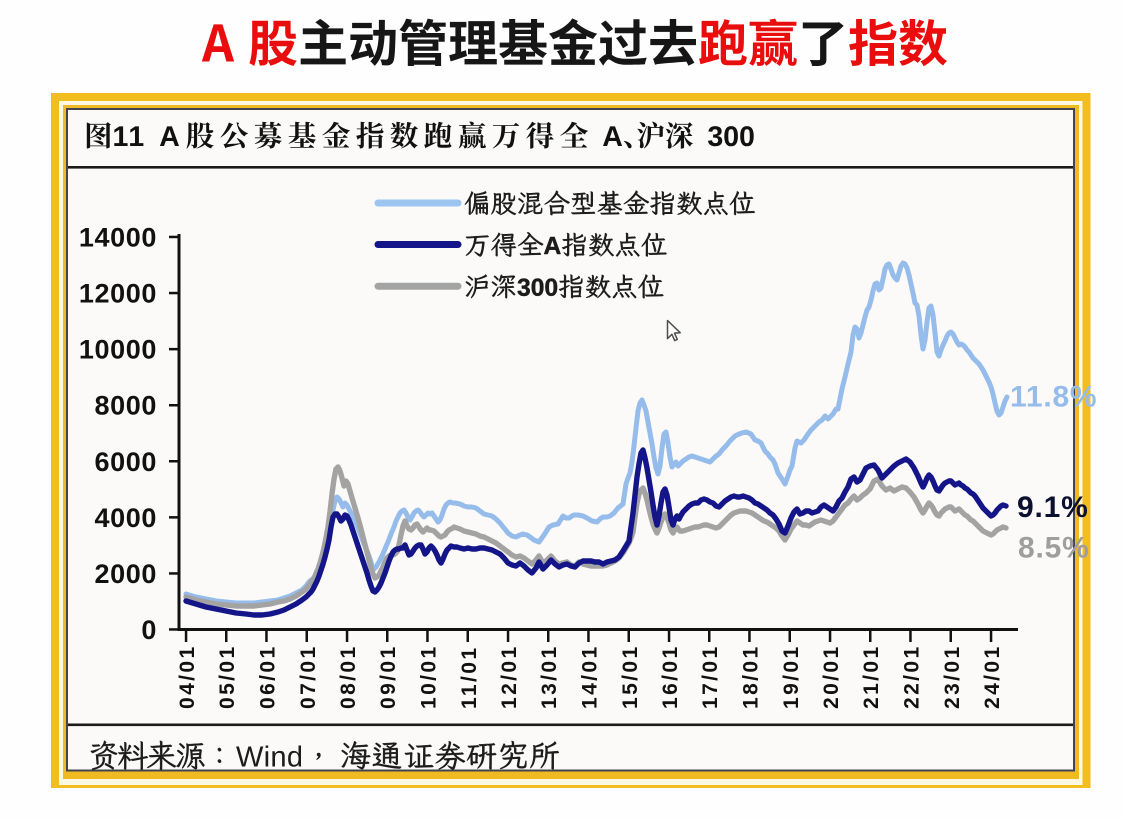  Describe the element at coordinates (1053, 507) in the screenshot. I see `svg-text: 9.1%` at that location.